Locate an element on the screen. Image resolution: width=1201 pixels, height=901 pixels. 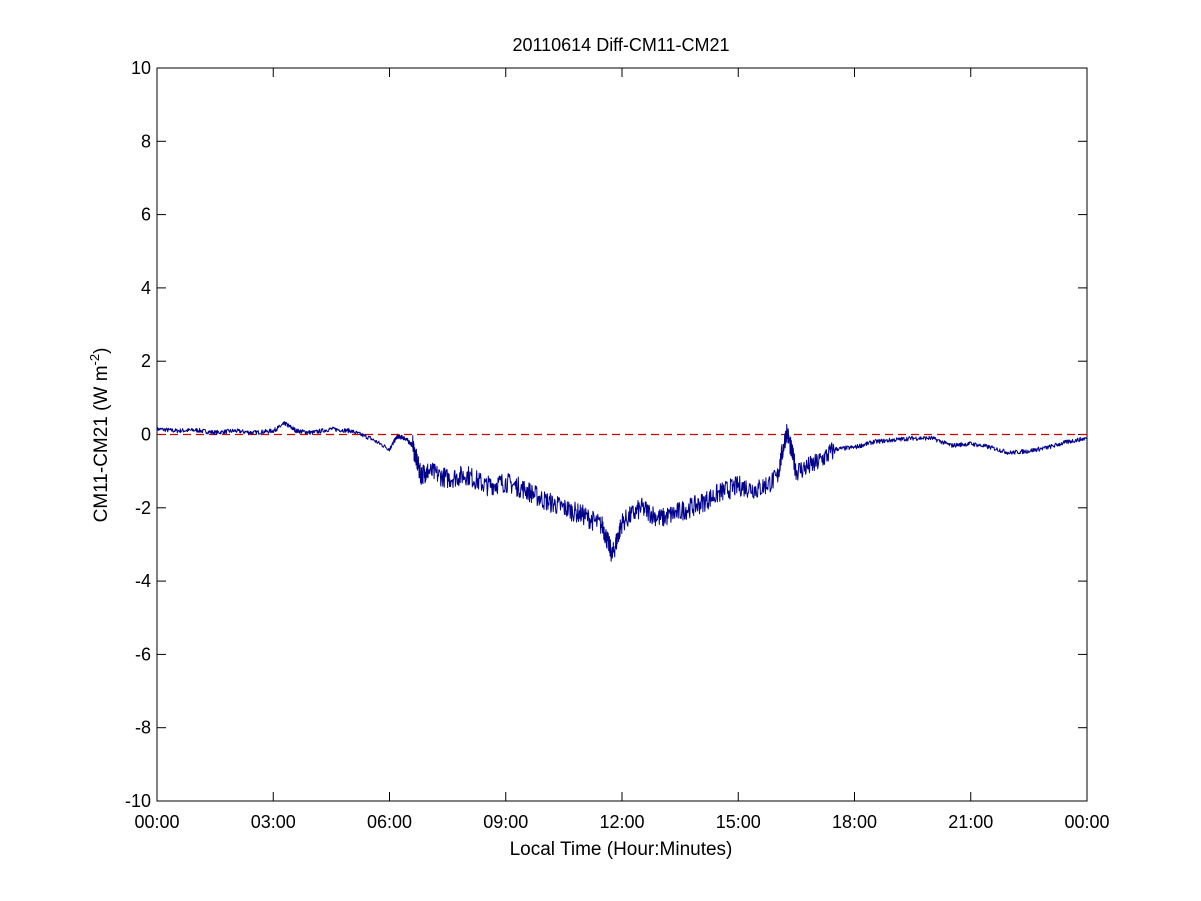
x-tick-label: 03:00 is located at coordinates (273, 822).